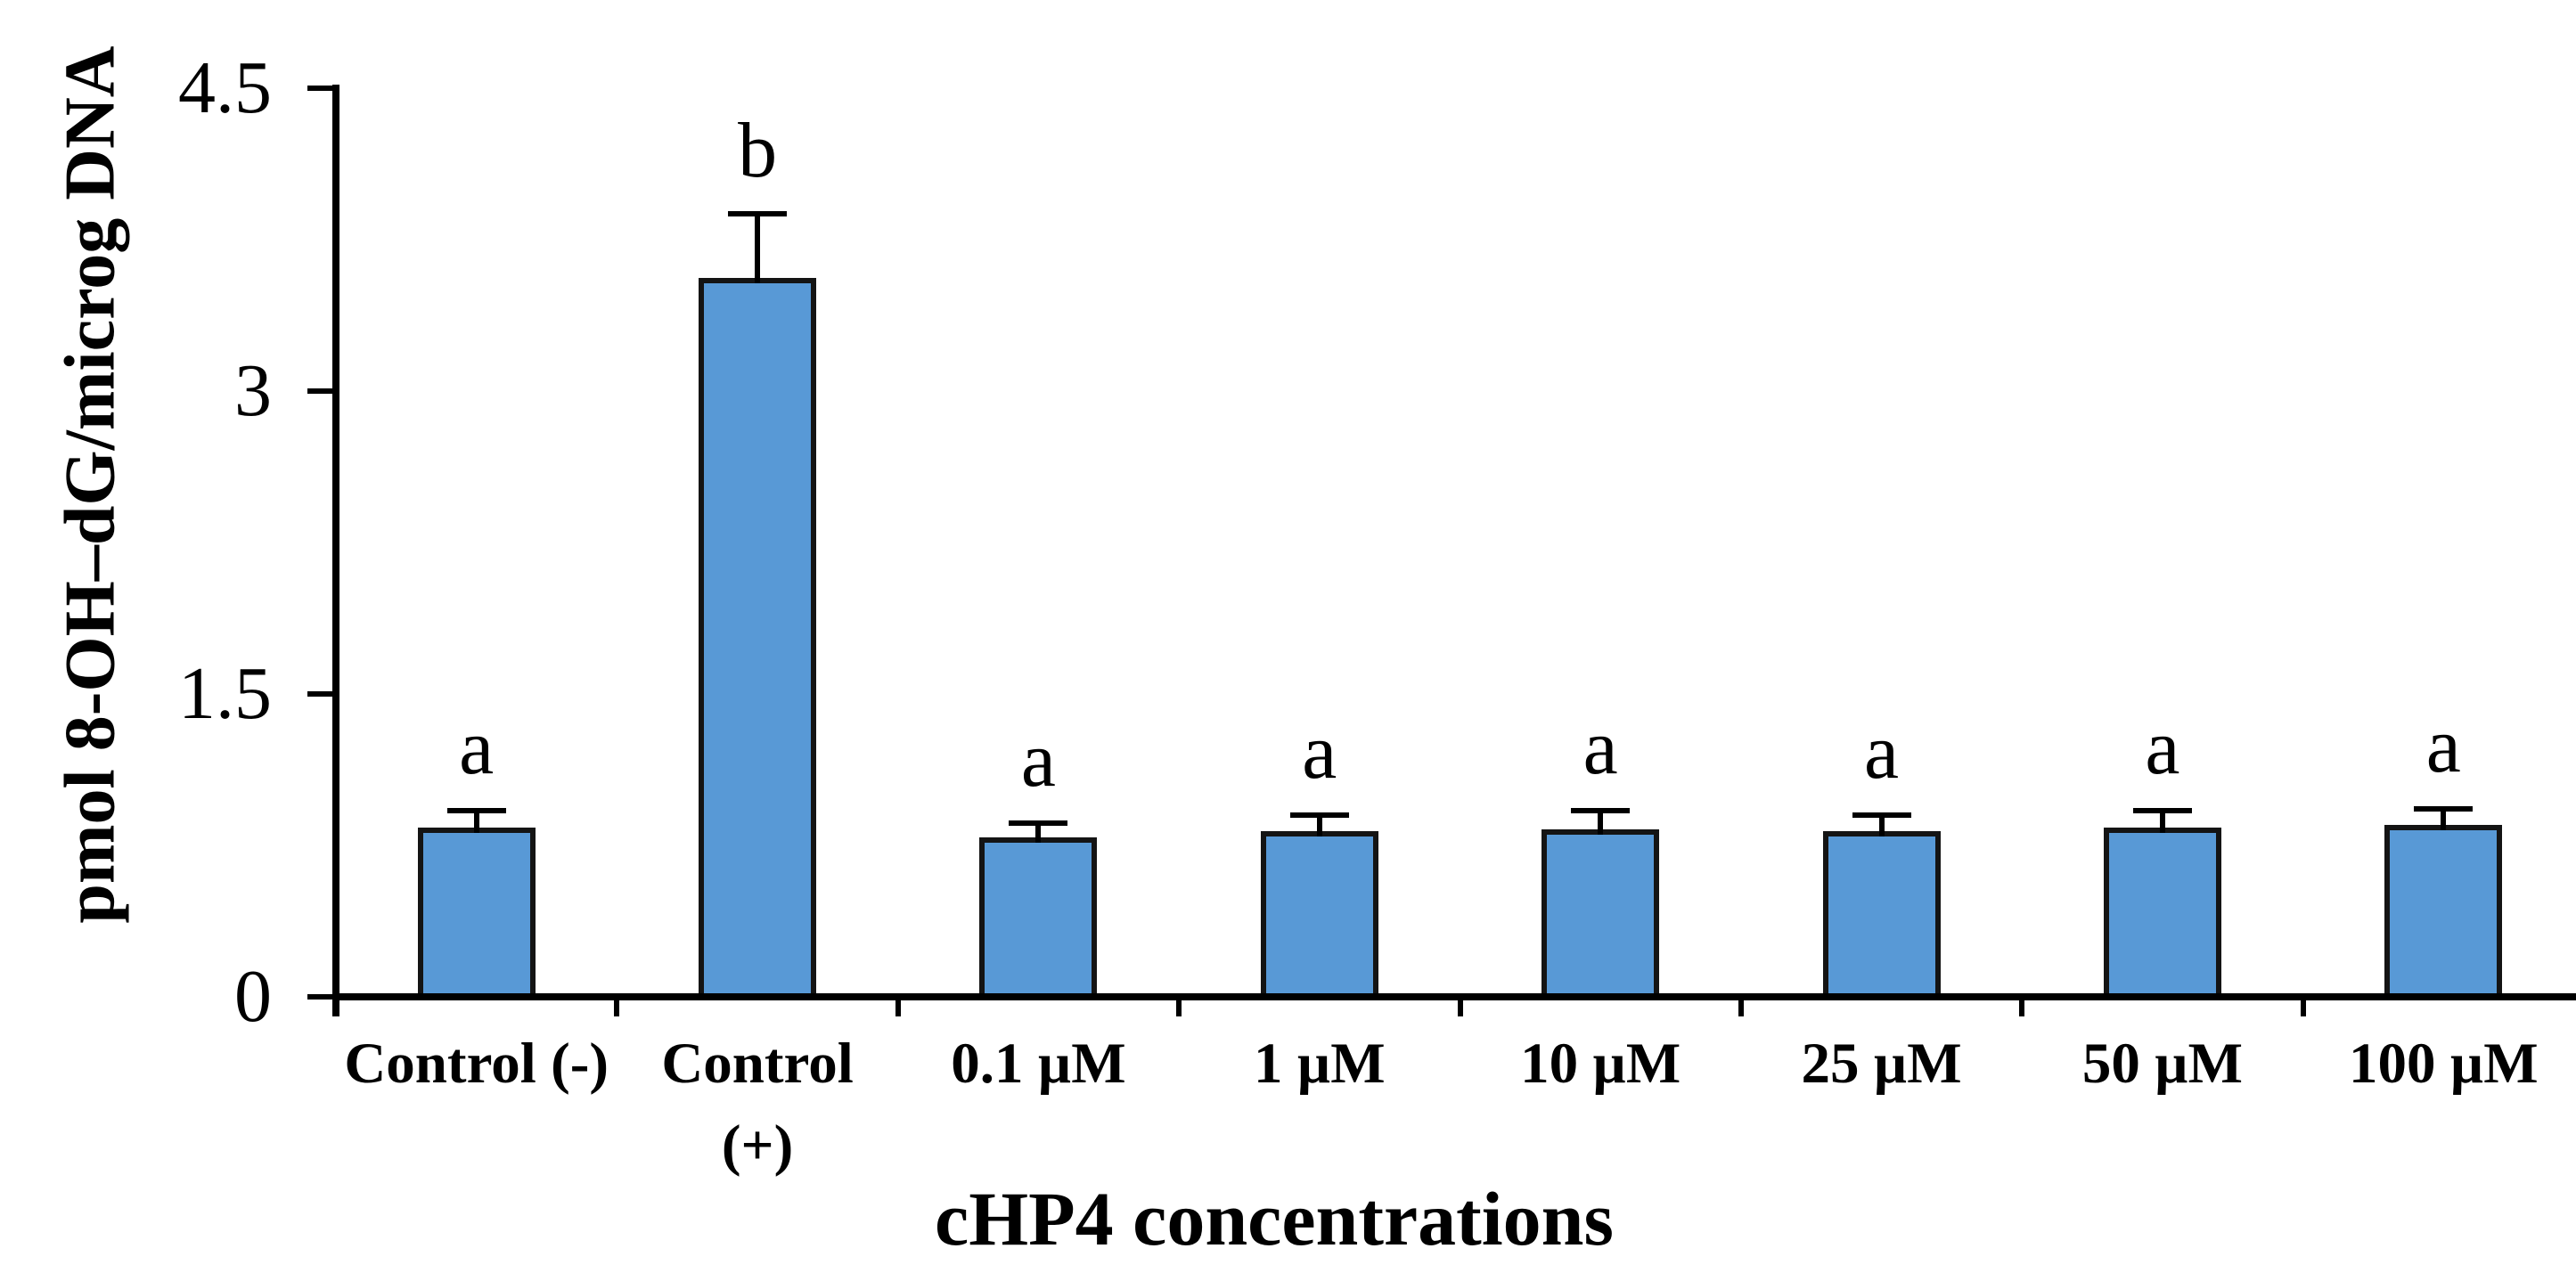 The image size is (2576, 1273). What do you see at coordinates (1320, 1064) in the screenshot?
I see `x-tick-label: 1 µM` at bounding box center [1320, 1064].